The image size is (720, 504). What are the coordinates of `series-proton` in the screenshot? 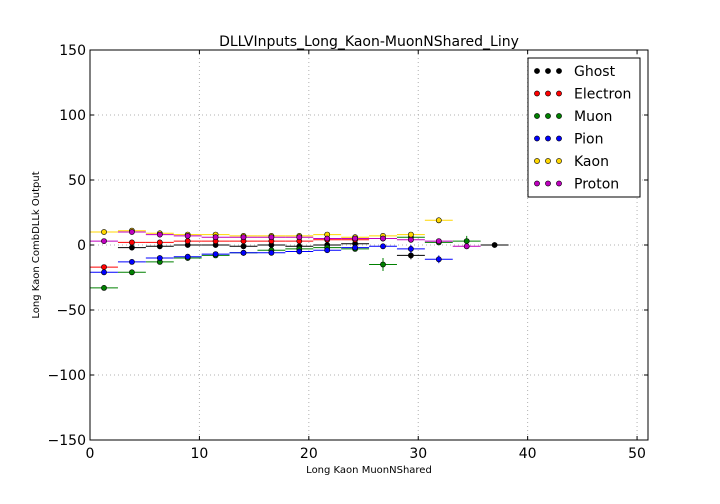 It's located at (285, 239).